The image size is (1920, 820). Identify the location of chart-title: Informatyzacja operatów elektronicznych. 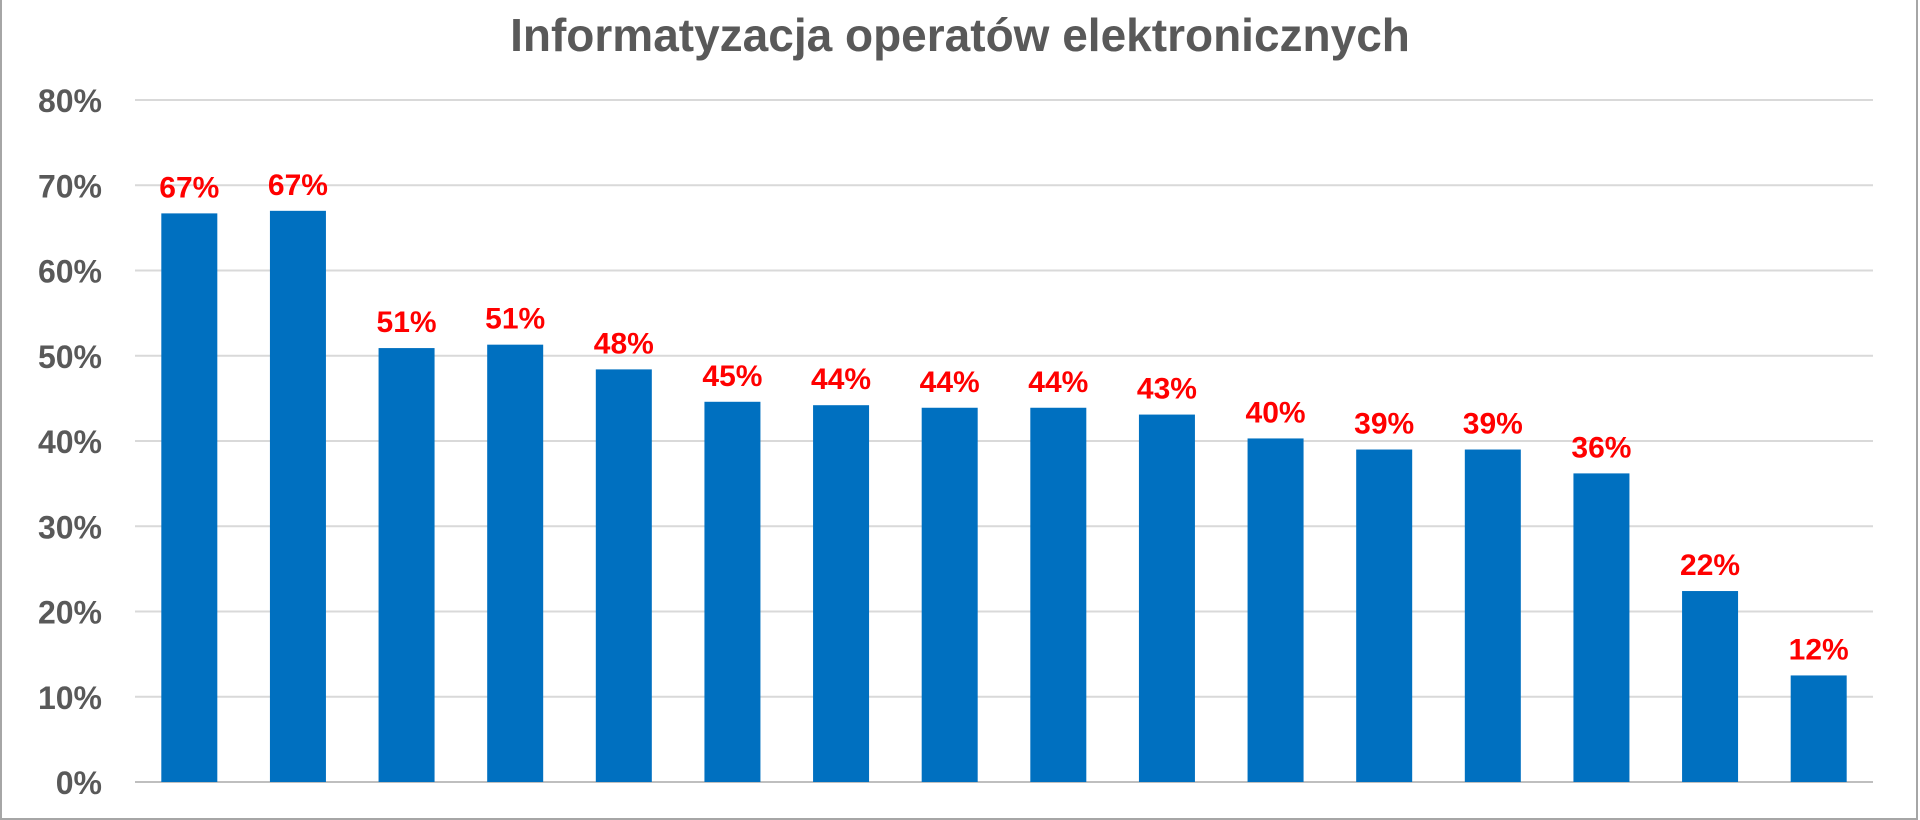
(960, 35).